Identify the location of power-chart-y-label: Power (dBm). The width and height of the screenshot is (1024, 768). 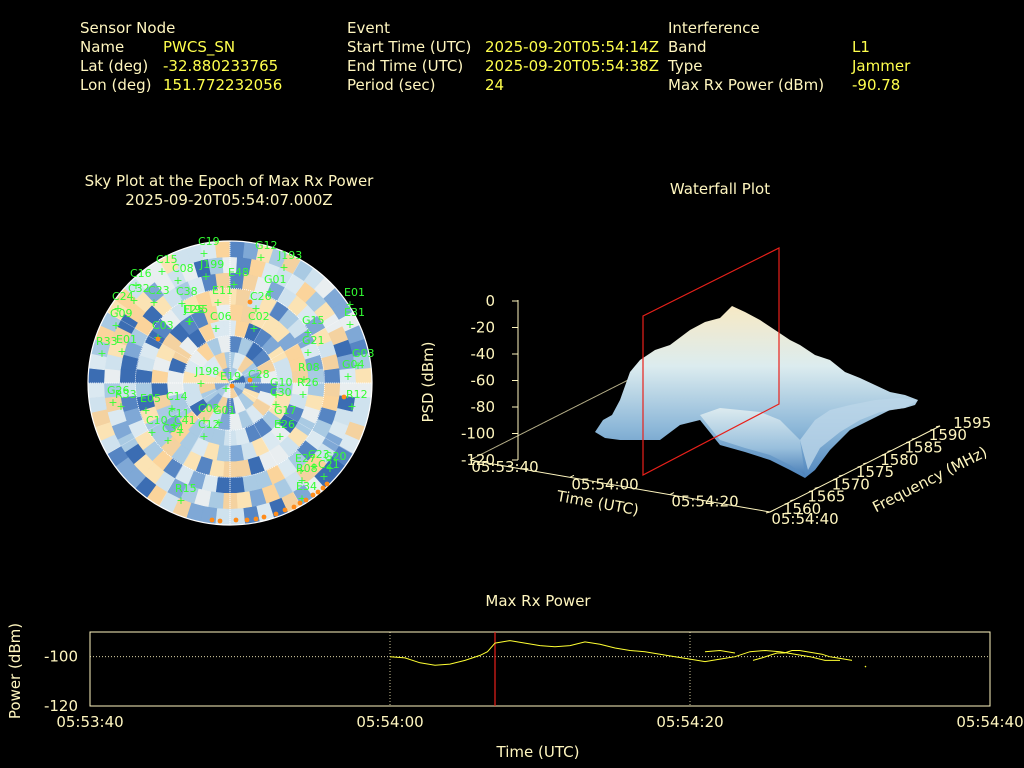
(15, 671).